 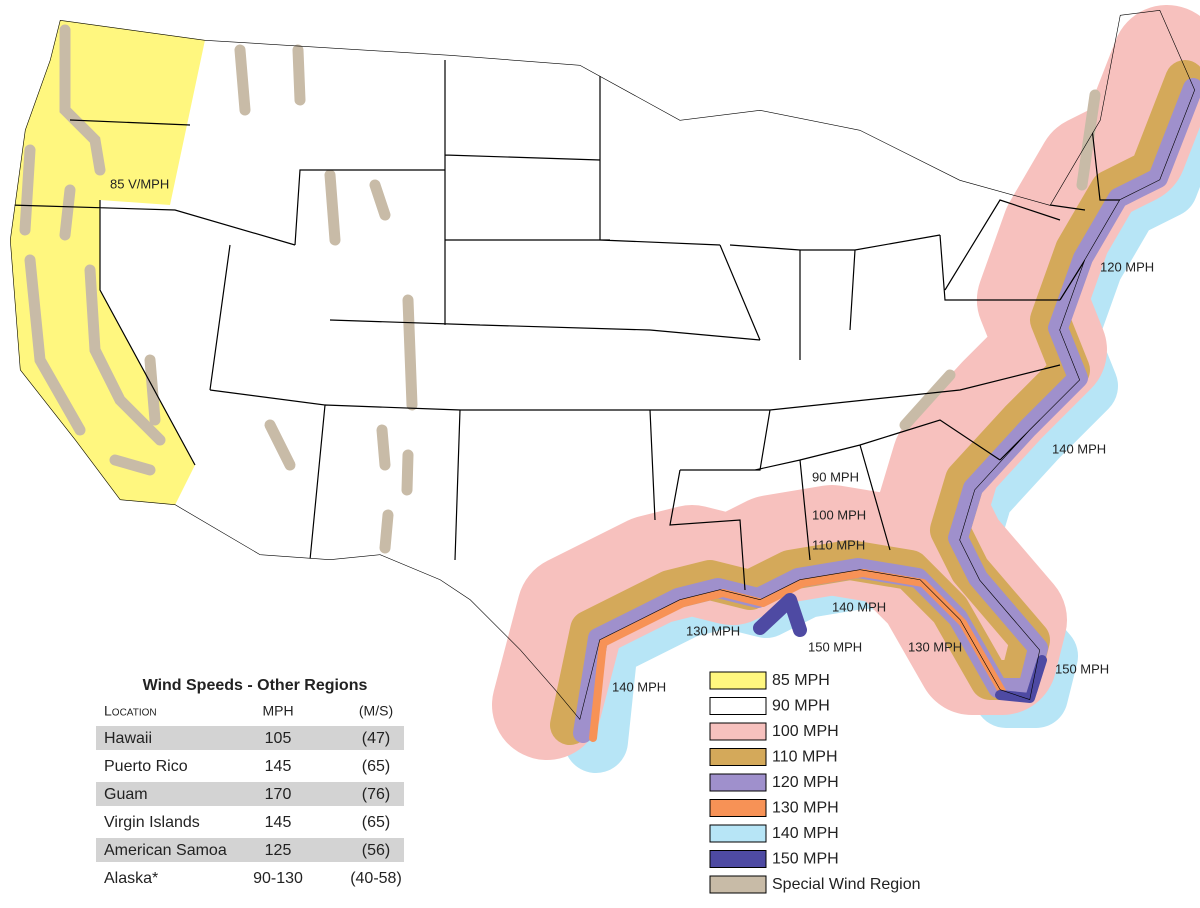 I want to click on table-cell: Guam, so click(x=126, y=794).